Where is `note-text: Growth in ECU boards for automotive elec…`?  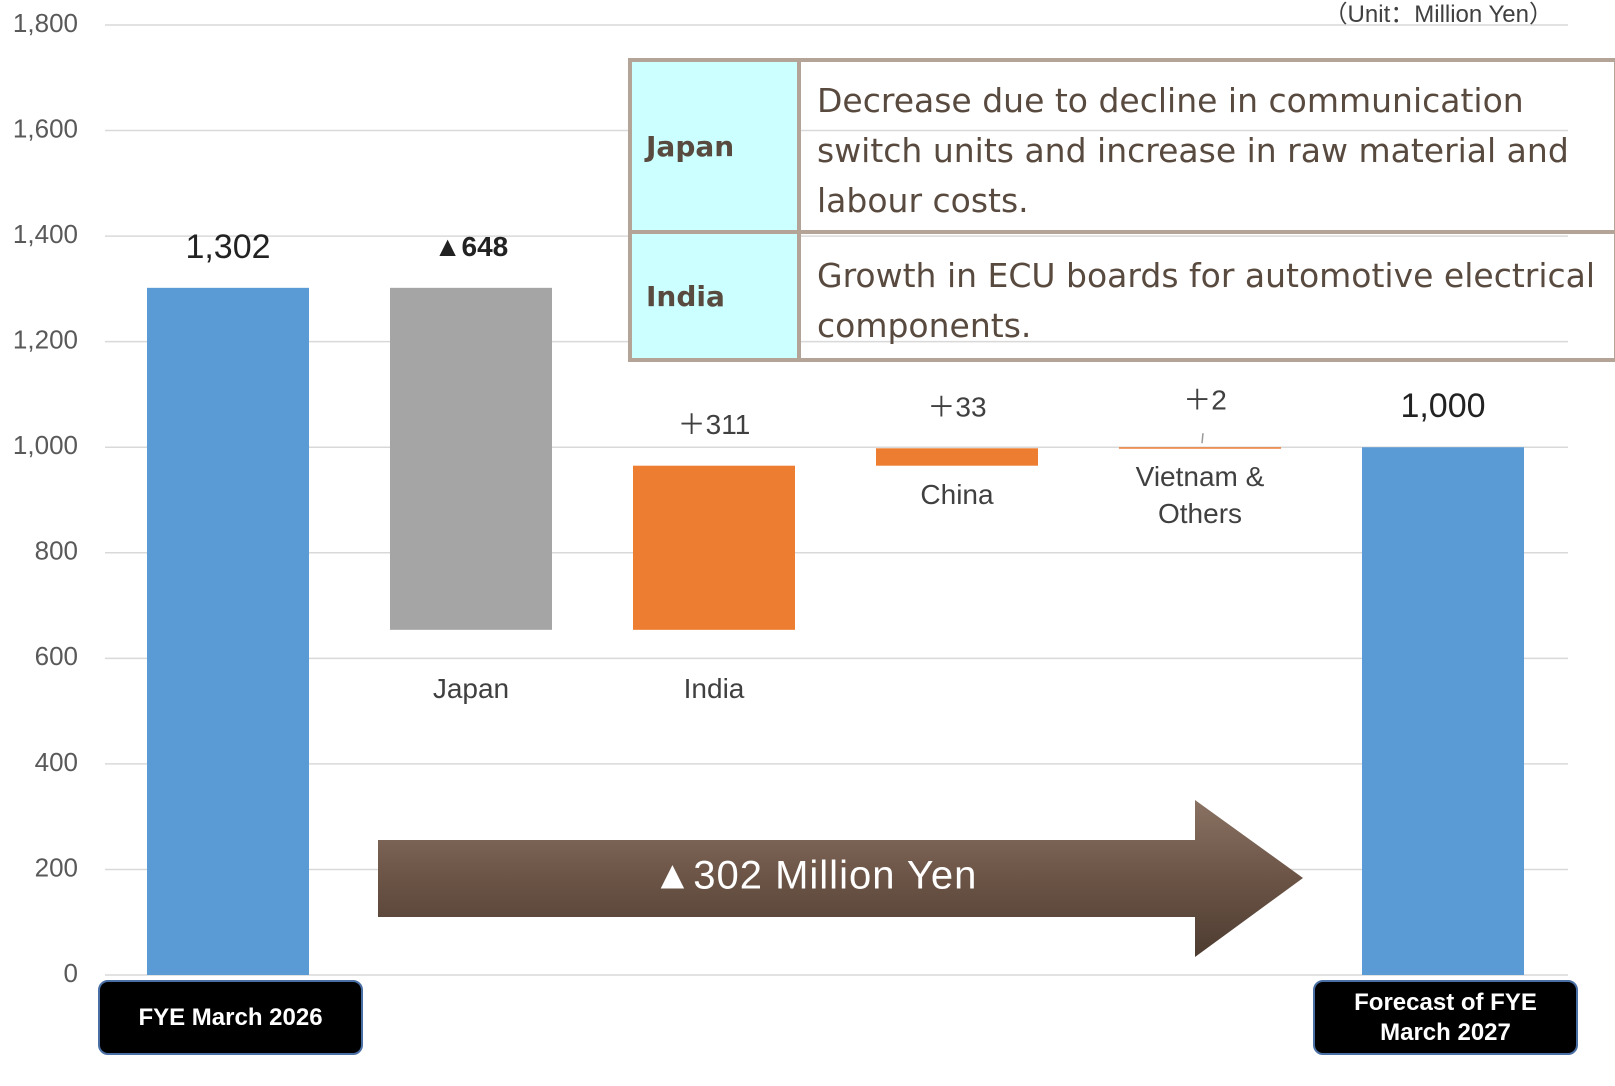
note-text: Growth in ECU boards for automotive elec… is located at coordinates (1206, 296).